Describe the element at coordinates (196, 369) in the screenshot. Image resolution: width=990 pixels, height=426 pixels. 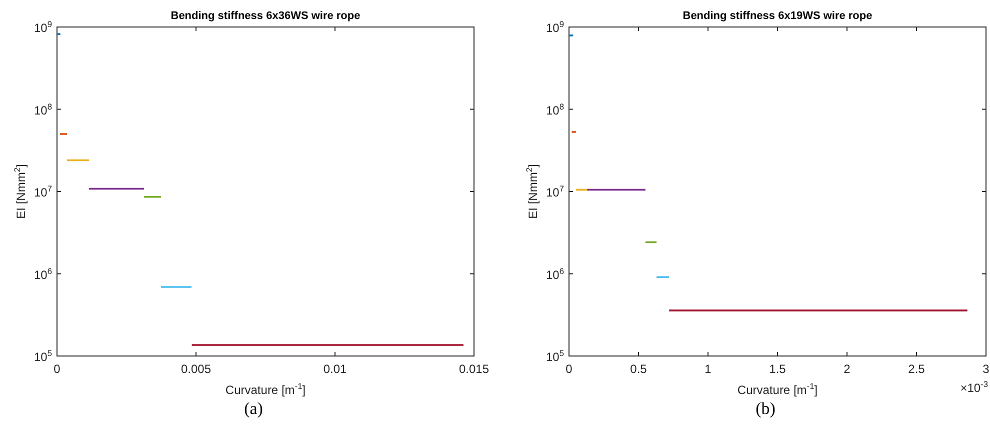
I see `x-tick-label: 0.005` at that location.